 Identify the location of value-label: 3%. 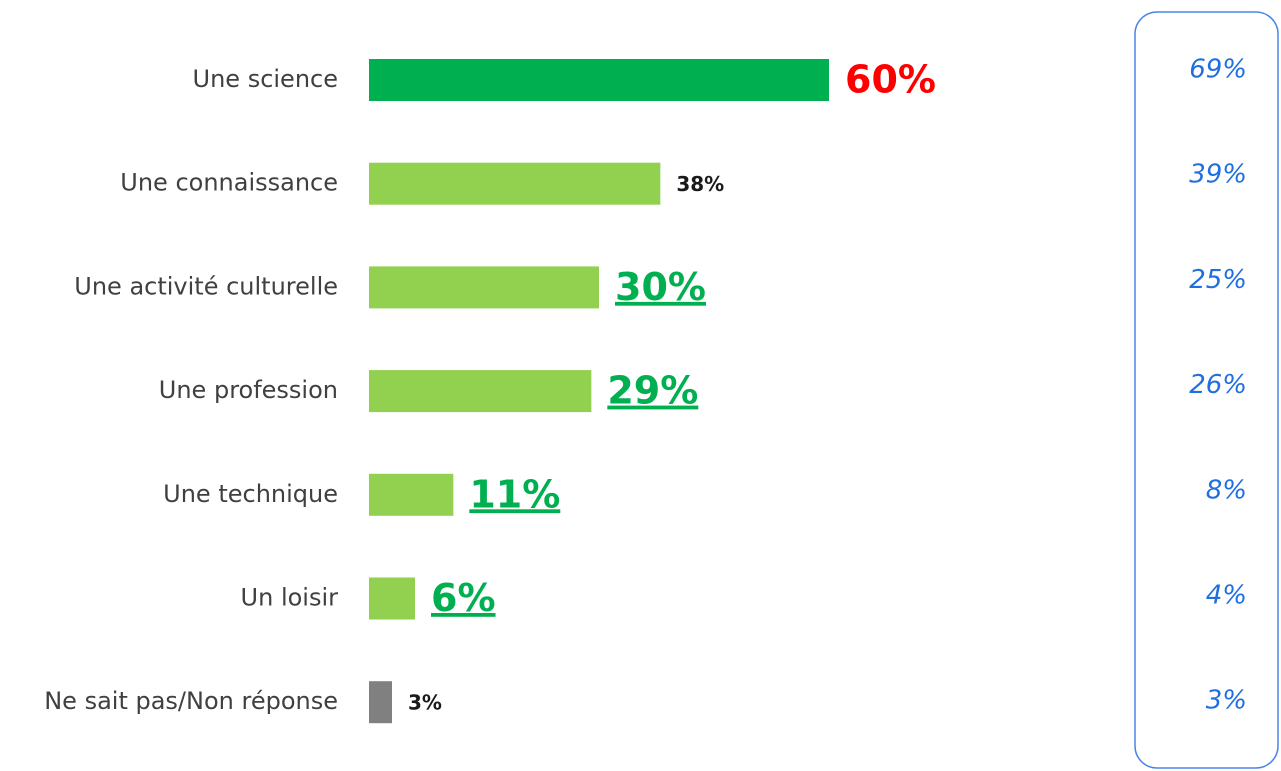
(425, 703).